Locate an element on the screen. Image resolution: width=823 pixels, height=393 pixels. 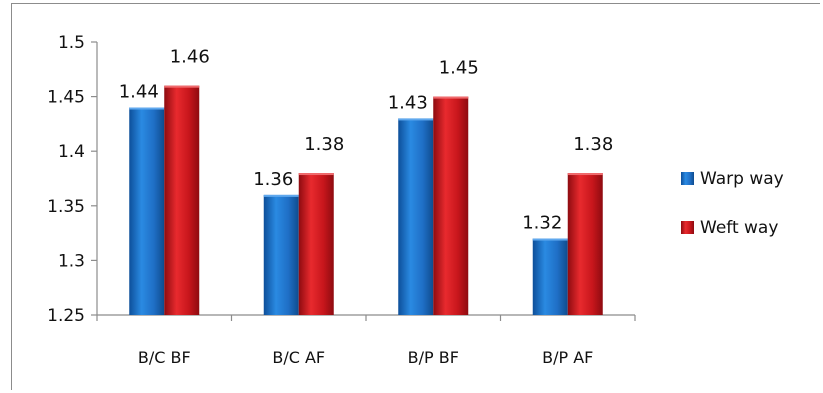
data-label: 1.45 is located at coordinates (459, 68).